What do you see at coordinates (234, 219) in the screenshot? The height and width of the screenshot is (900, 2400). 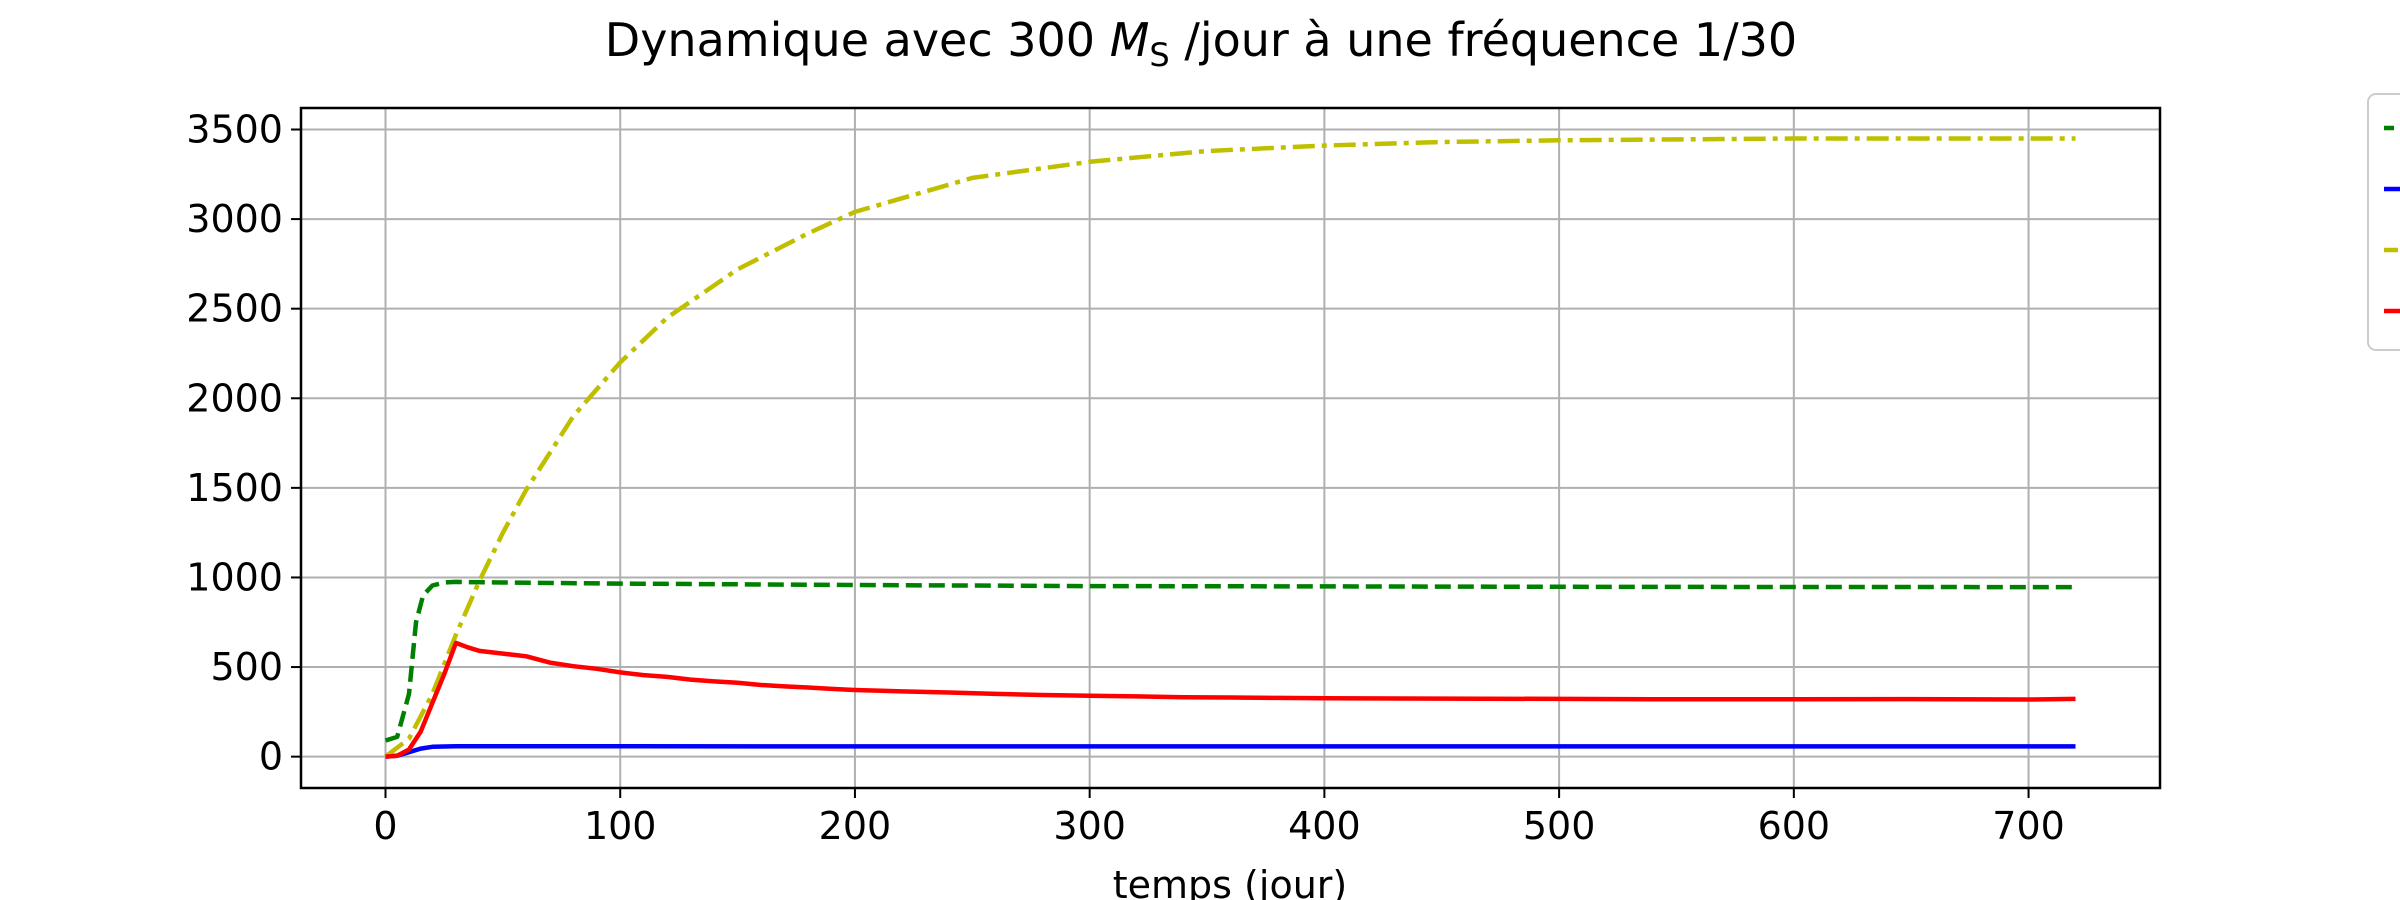 I see `y-tick-label: 3000` at bounding box center [234, 219].